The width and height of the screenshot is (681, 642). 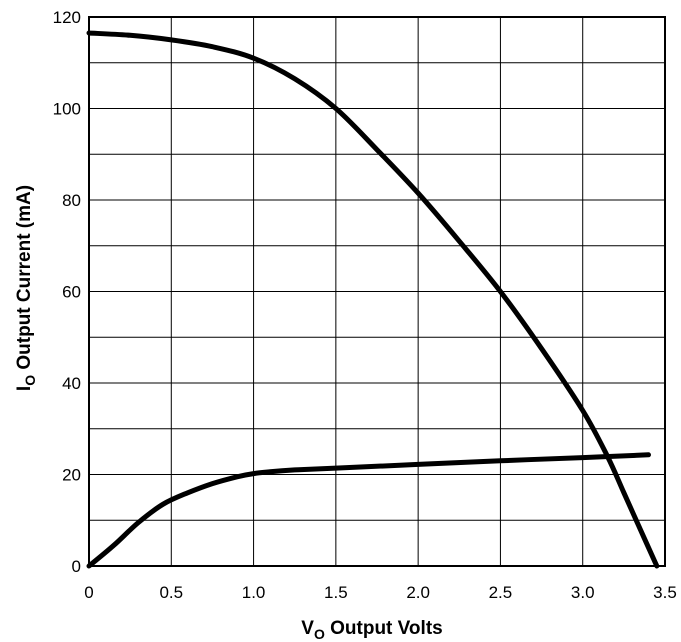 What do you see at coordinates (76, 566) in the screenshot?
I see `y-tick-label: 0` at bounding box center [76, 566].